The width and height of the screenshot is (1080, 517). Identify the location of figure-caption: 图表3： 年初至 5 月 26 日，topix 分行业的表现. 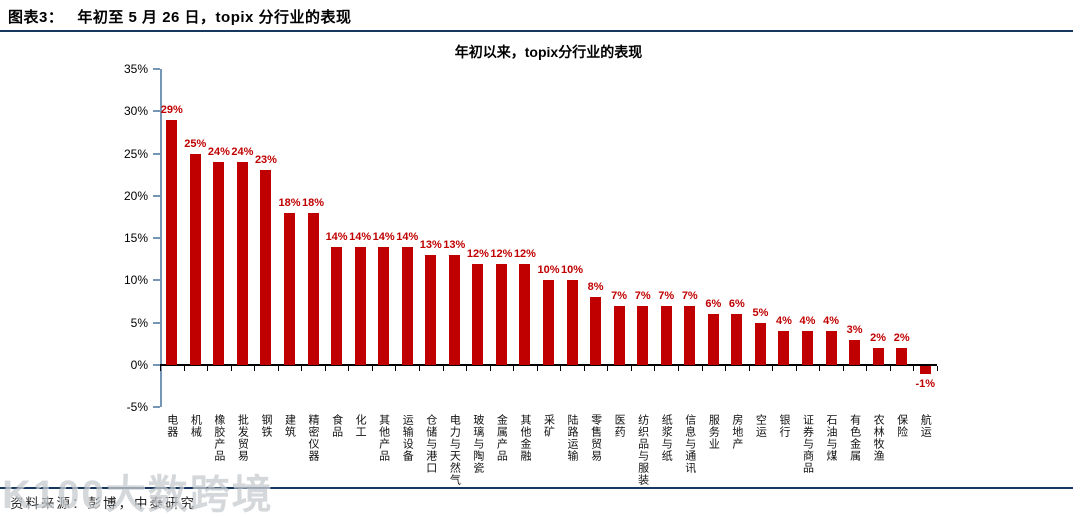
(180, 16).